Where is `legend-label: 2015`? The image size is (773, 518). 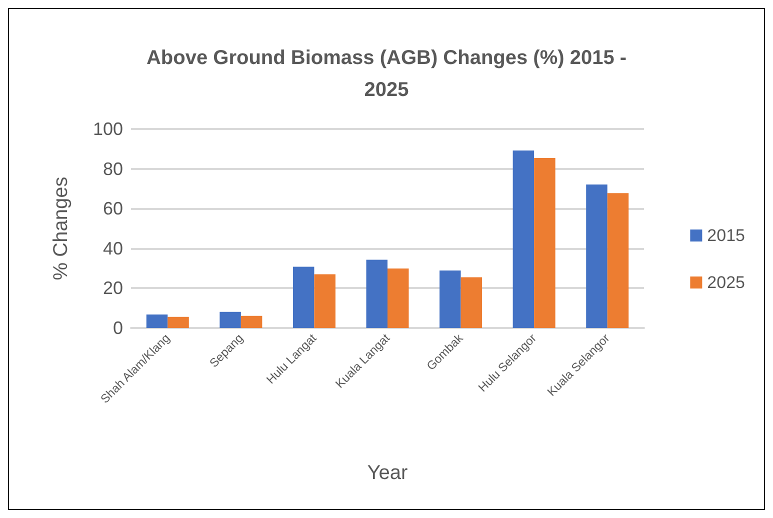 legend-label: 2015 is located at coordinates (726, 235).